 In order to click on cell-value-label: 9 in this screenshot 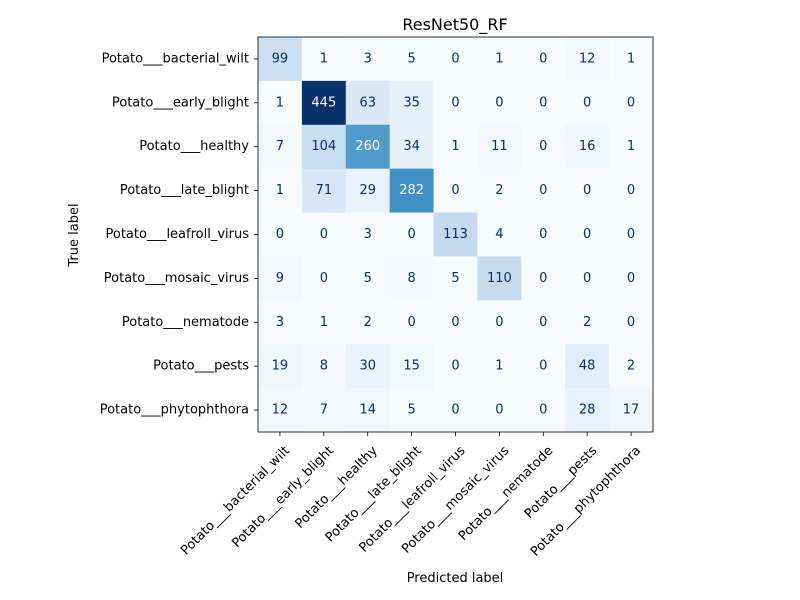, I will do `click(280, 278)`.